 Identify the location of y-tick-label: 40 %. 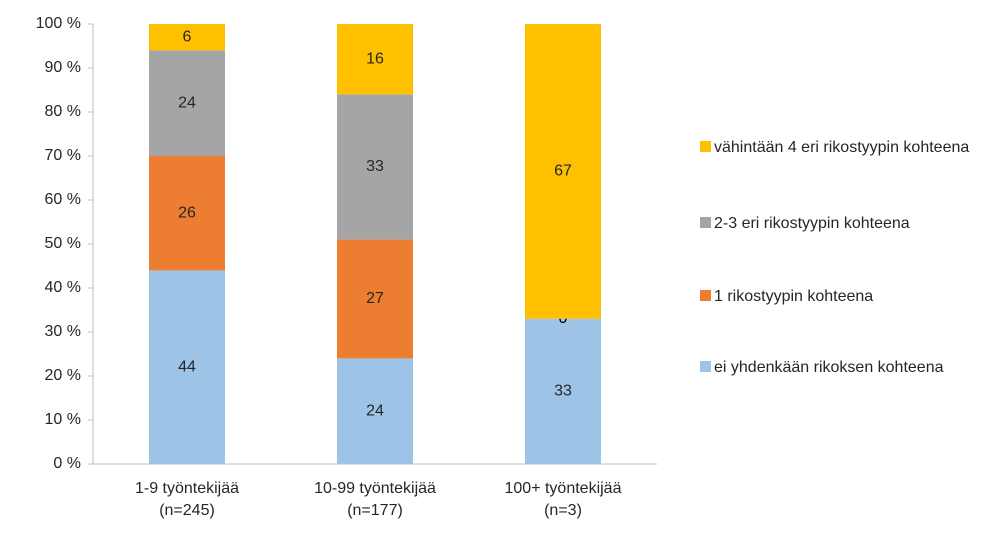
(63, 287).